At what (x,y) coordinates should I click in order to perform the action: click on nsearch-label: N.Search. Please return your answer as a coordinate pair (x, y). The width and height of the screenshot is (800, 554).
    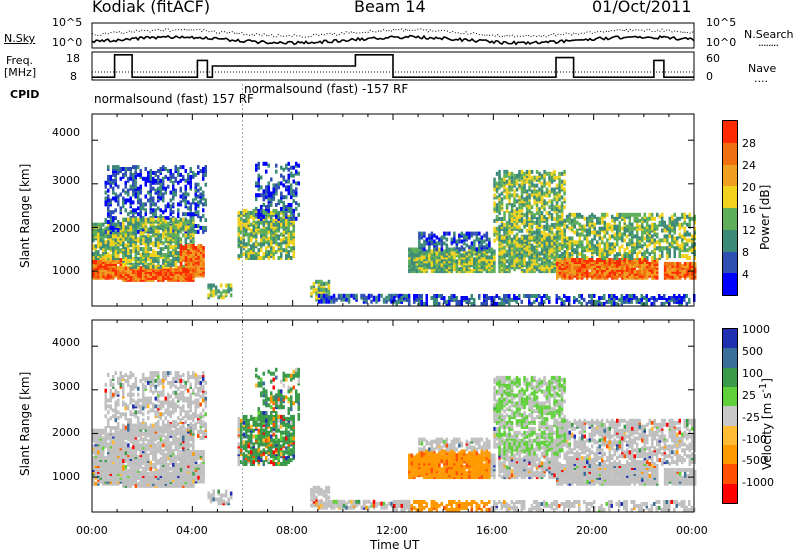
    Looking at the image, I should click on (769, 34).